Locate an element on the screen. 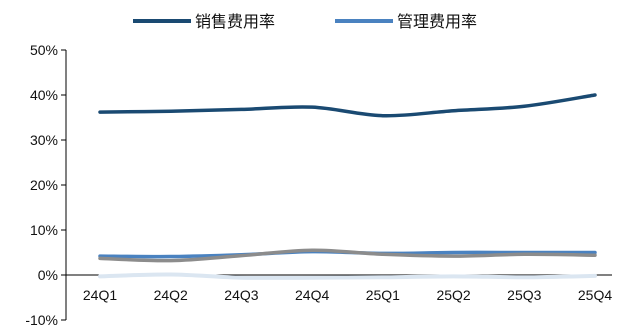  x-tick-label: 24Q3 is located at coordinates (241, 295).